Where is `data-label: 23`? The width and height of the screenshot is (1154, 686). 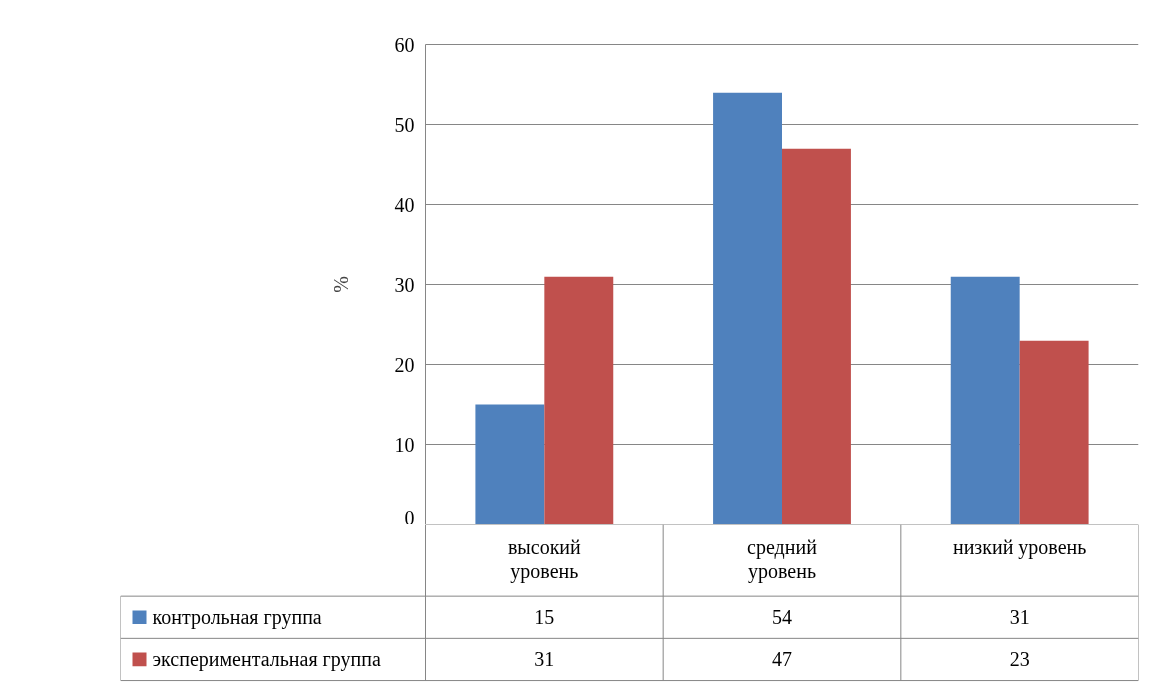
data-label: 23 is located at coordinates (1019, 659).